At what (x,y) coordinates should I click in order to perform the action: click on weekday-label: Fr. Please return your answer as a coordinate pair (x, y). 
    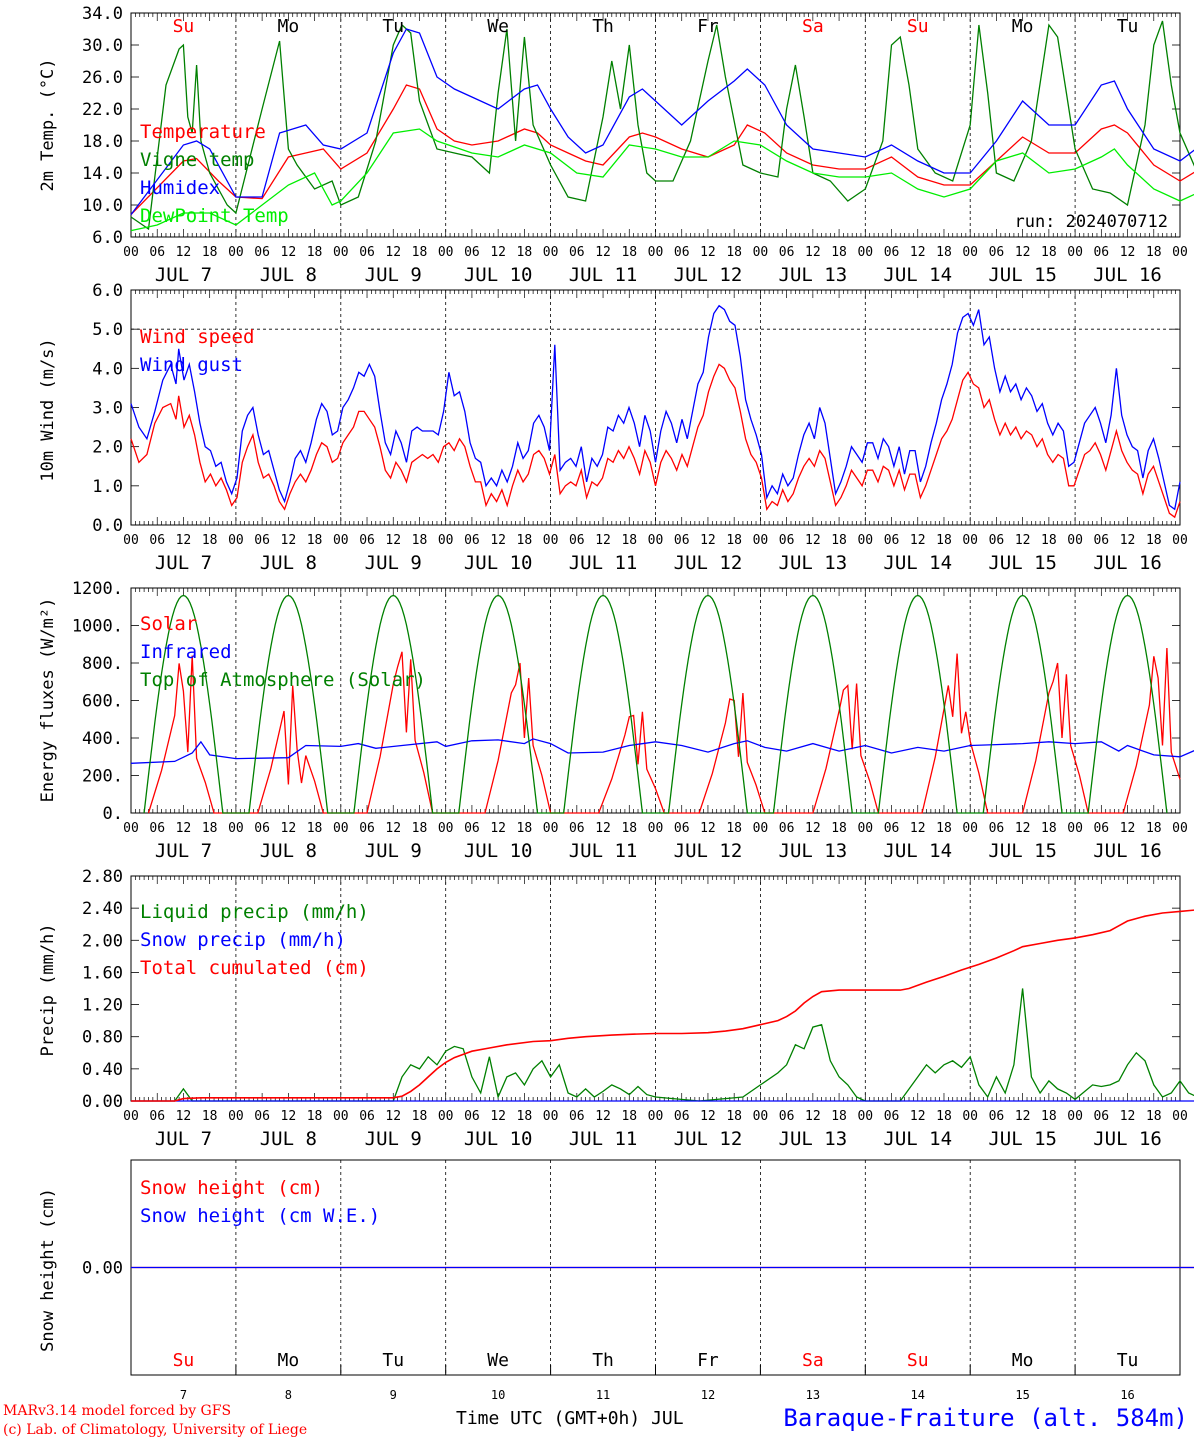
    Looking at the image, I should click on (708, 26).